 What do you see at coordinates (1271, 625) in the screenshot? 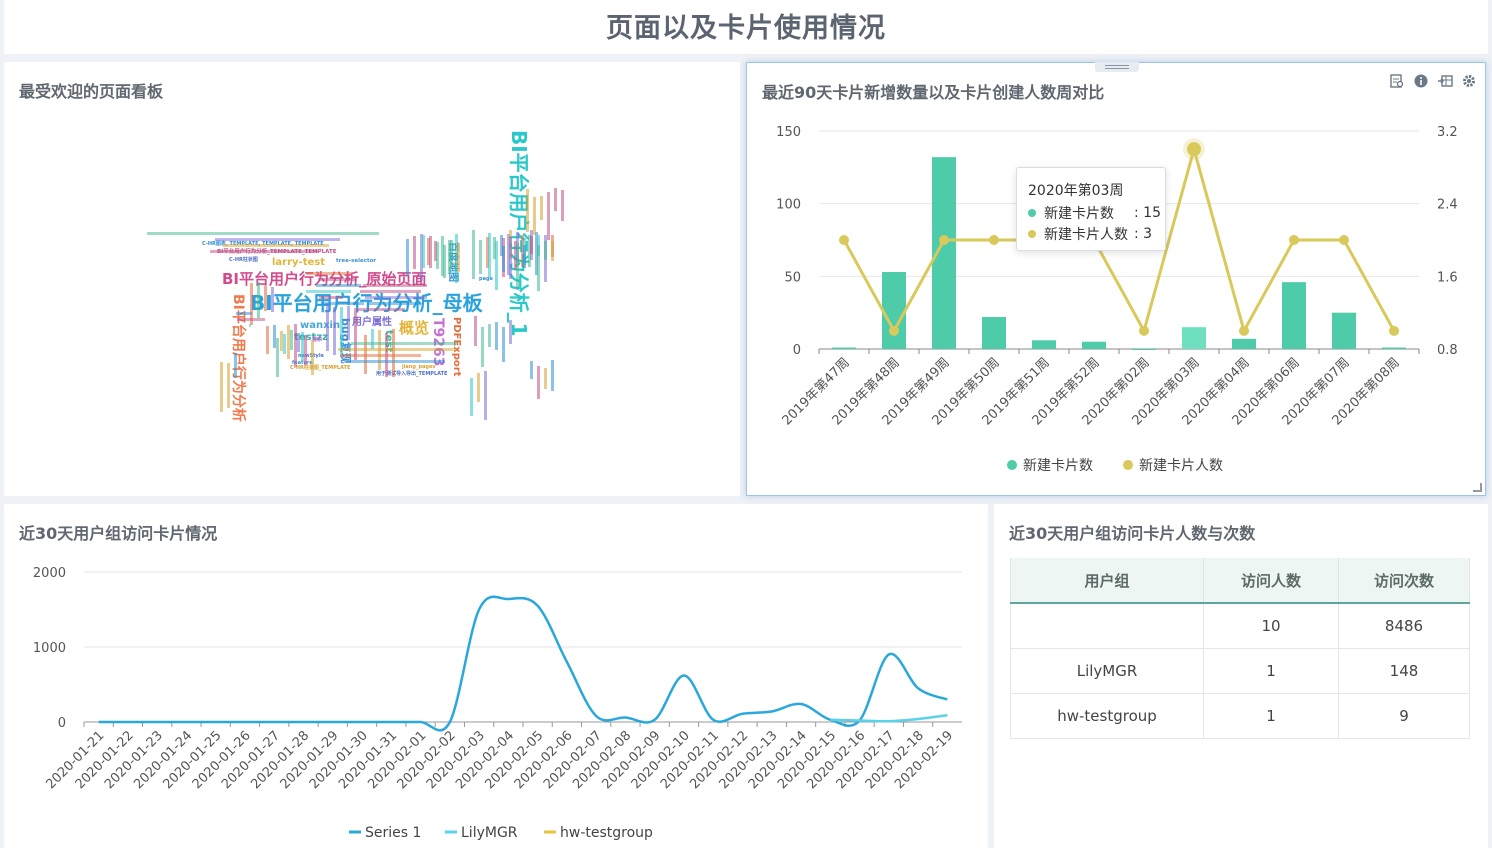
I see `cell-users: 10` at bounding box center [1271, 625].